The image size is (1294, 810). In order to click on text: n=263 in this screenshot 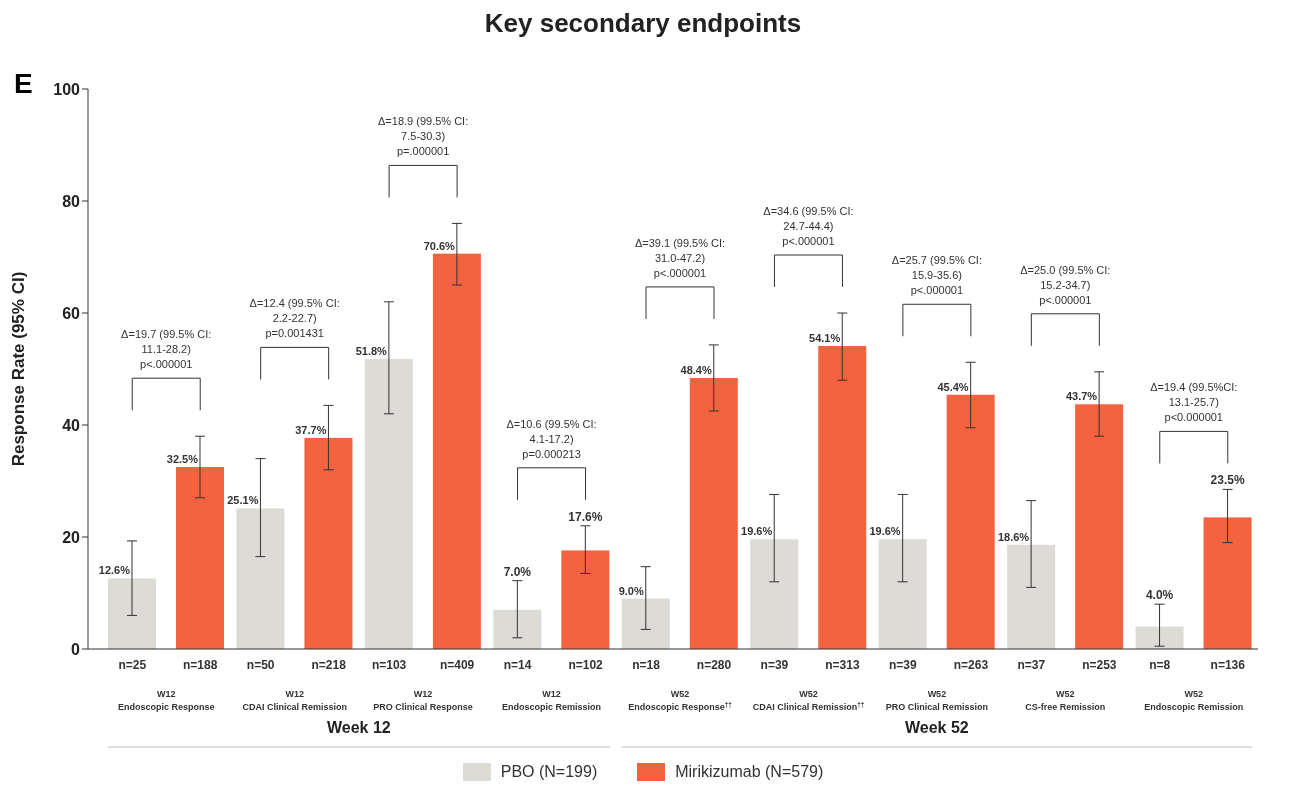, I will do `click(971, 665)`.